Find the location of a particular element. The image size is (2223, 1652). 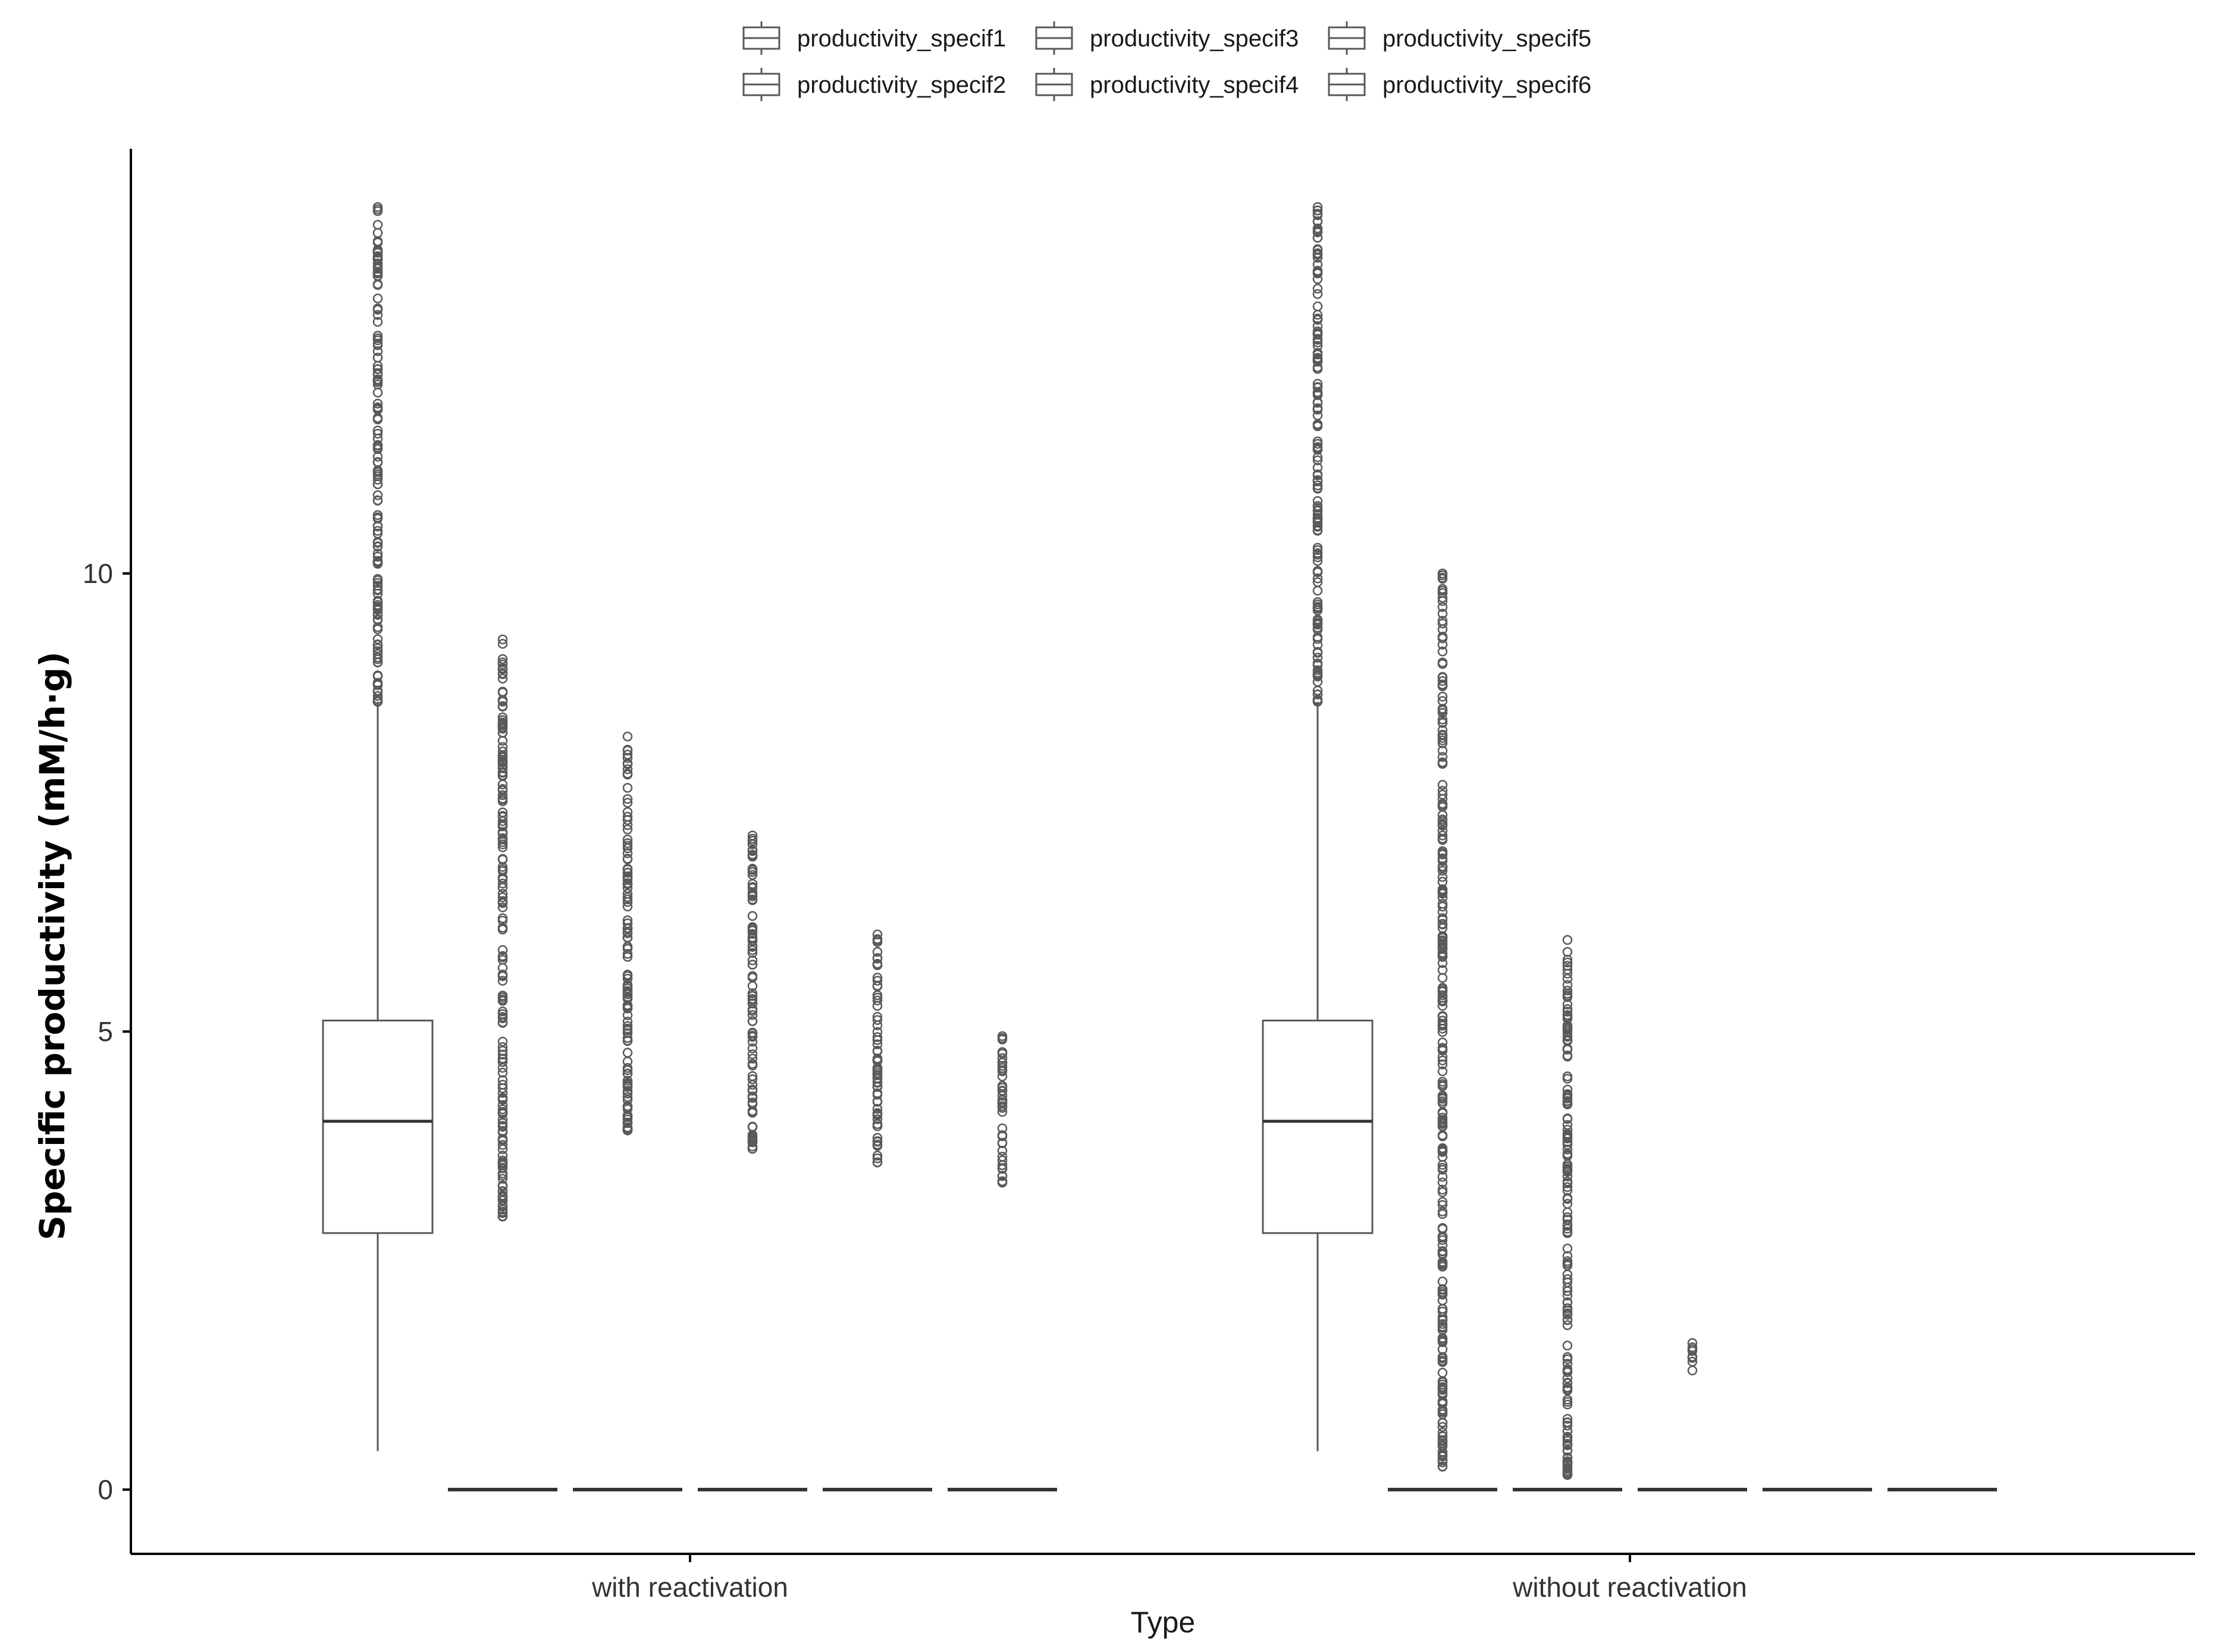

box-productivity_specif4-with is located at coordinates (752, 1160).